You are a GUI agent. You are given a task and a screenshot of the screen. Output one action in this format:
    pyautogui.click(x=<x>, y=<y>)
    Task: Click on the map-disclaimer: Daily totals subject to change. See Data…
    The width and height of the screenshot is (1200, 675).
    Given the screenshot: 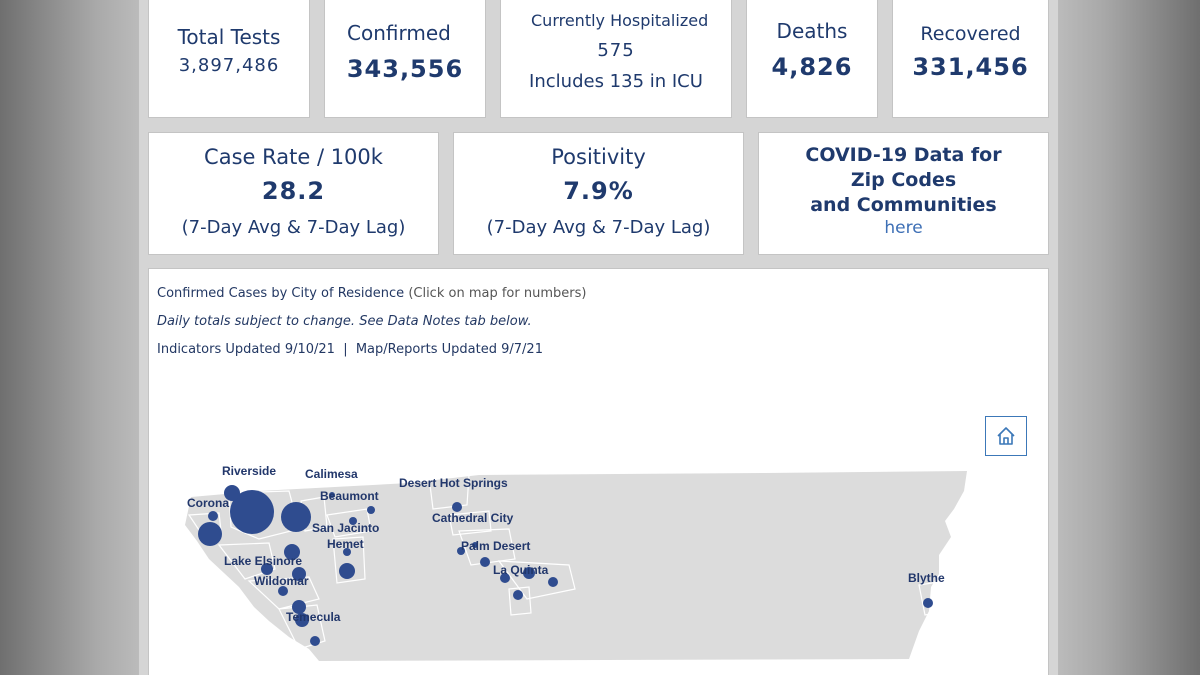 What is the action you would take?
    pyautogui.click(x=344, y=321)
    